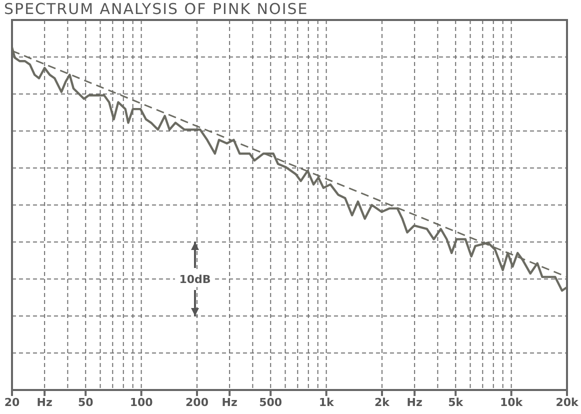 The width and height of the screenshot is (581, 414). What do you see at coordinates (142, 402) in the screenshot?
I see `x-tick-label: 100` at bounding box center [142, 402].